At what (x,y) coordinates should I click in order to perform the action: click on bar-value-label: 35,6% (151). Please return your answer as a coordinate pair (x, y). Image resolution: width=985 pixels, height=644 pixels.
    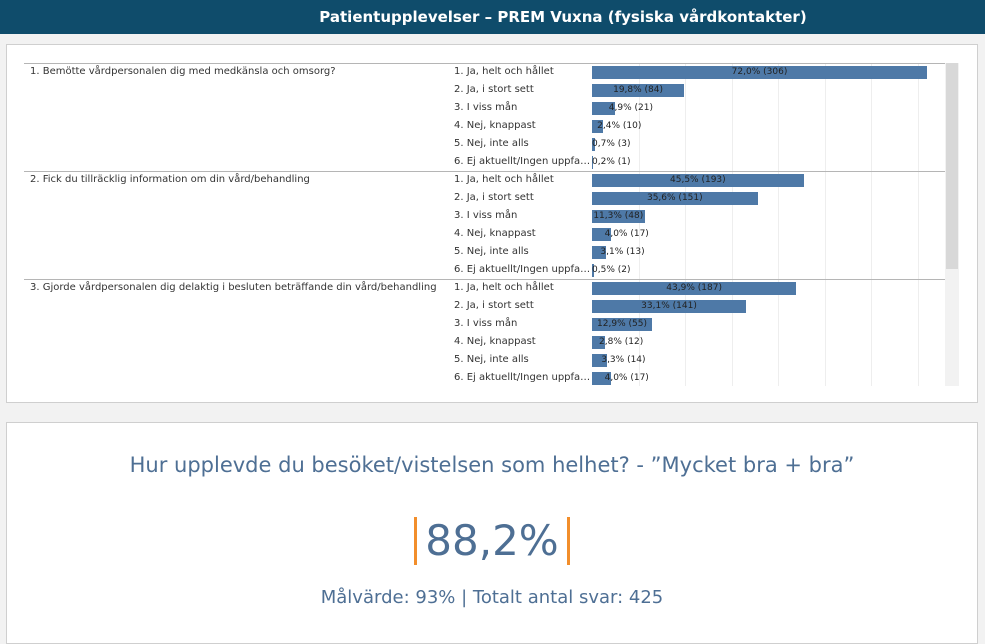
    Looking at the image, I should click on (675, 198).